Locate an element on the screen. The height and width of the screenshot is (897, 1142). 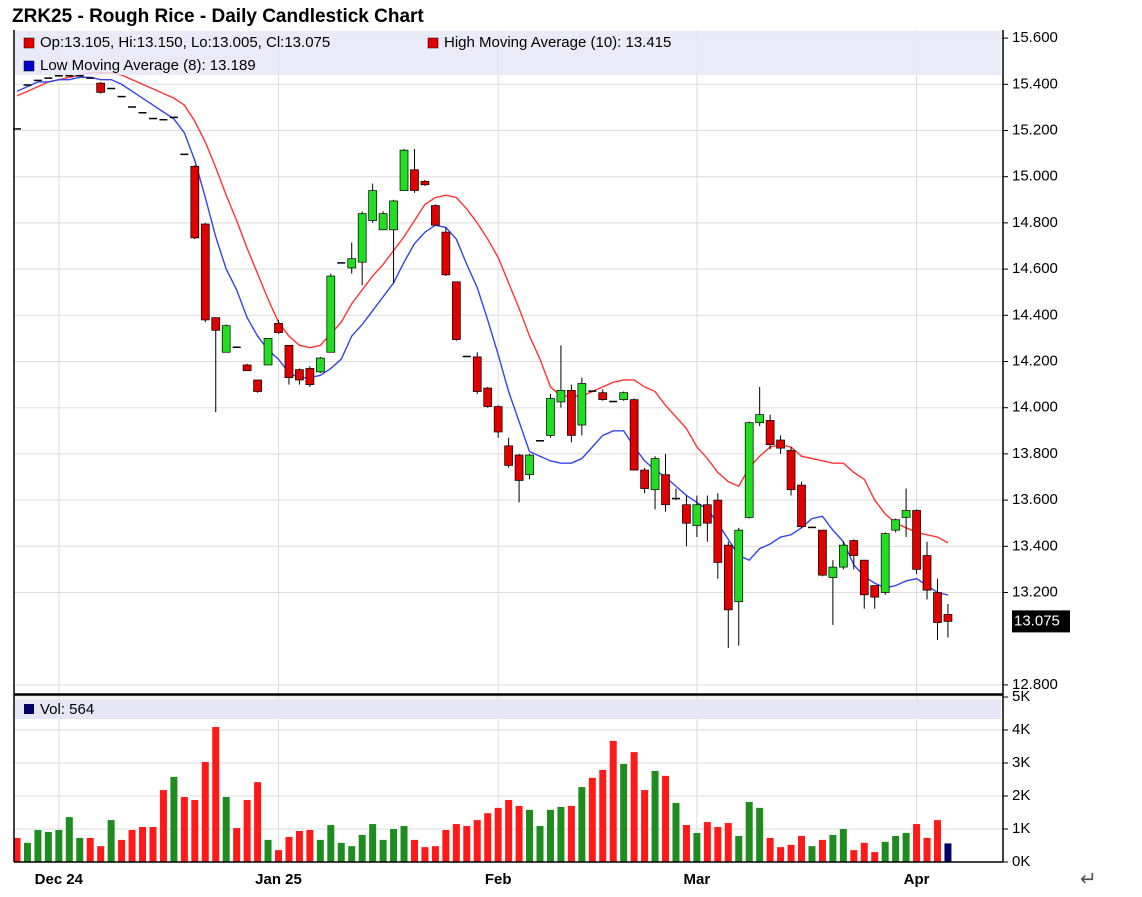
y-tick-label: 14.800 is located at coordinates (1035, 222).